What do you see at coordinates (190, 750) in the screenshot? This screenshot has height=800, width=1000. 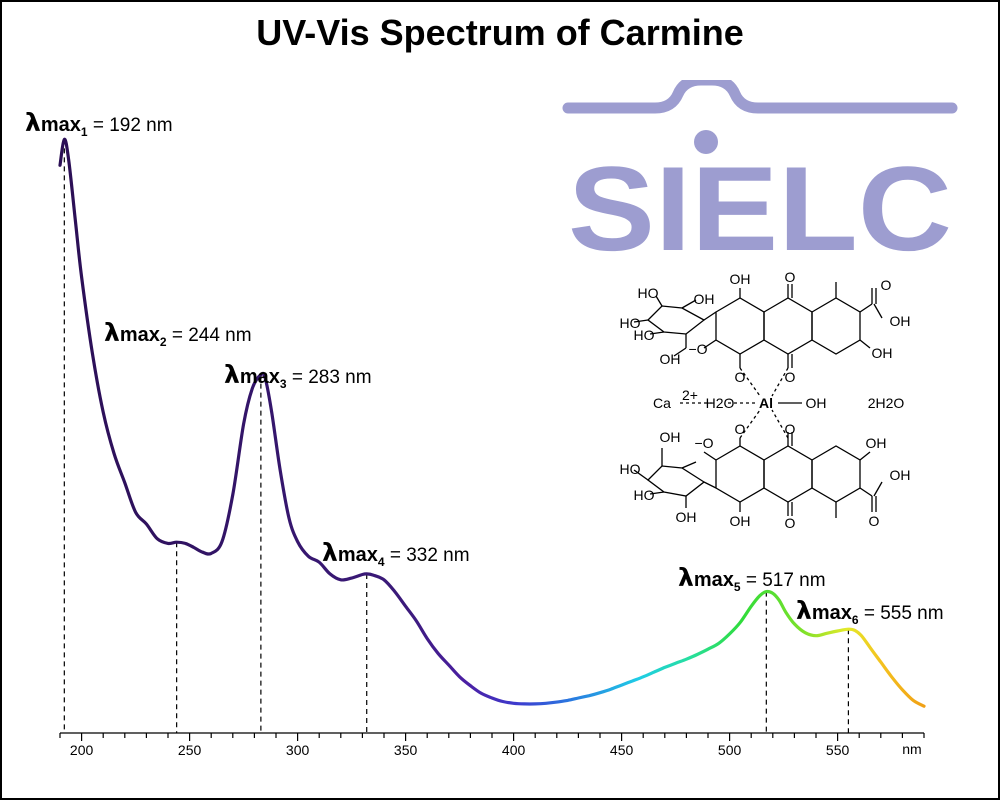 I see `x-tick-label: 250` at bounding box center [190, 750].